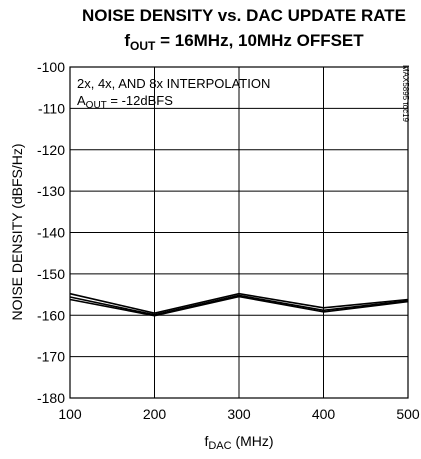  Describe the element at coordinates (244, 42) in the screenshot. I see `chart-subtitle: fOUT = 16MHz, 10MHz OFFSET` at that location.